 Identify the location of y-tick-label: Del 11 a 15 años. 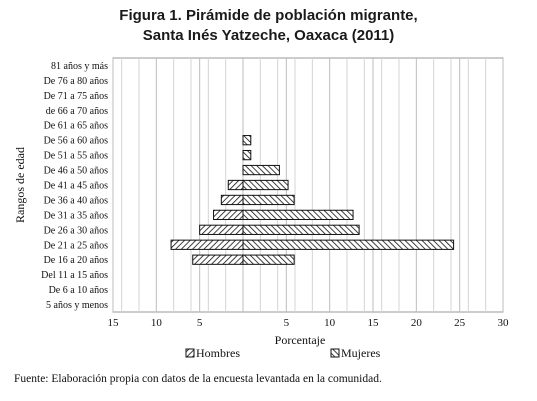
(74, 275).